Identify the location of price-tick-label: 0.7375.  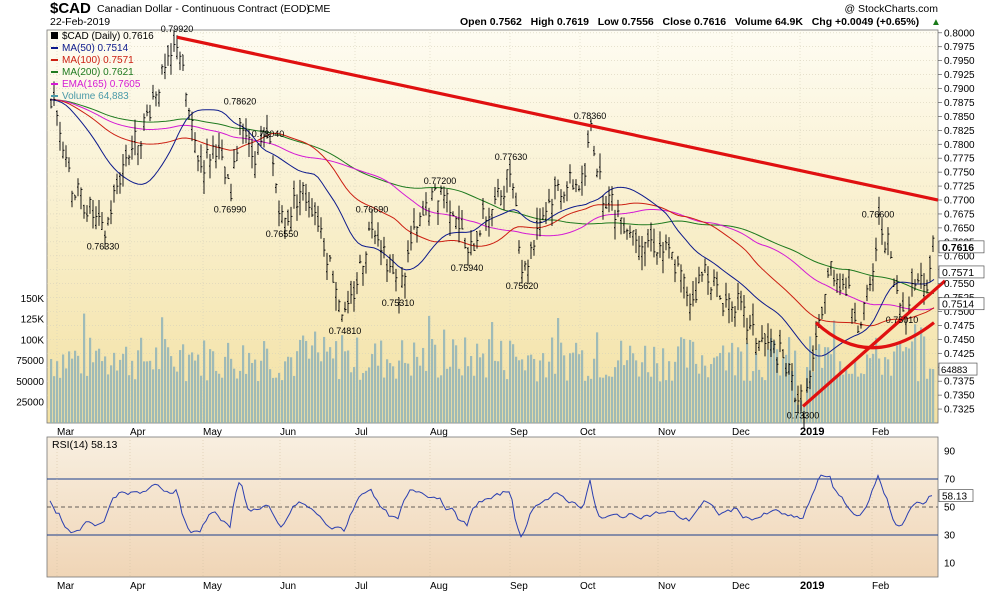
(959, 382).